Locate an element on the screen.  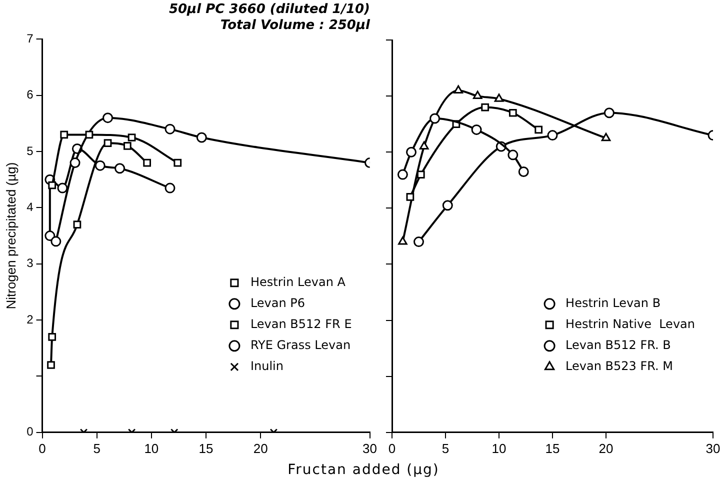
y-tick-label: 4 is located at coordinates (30, 207).